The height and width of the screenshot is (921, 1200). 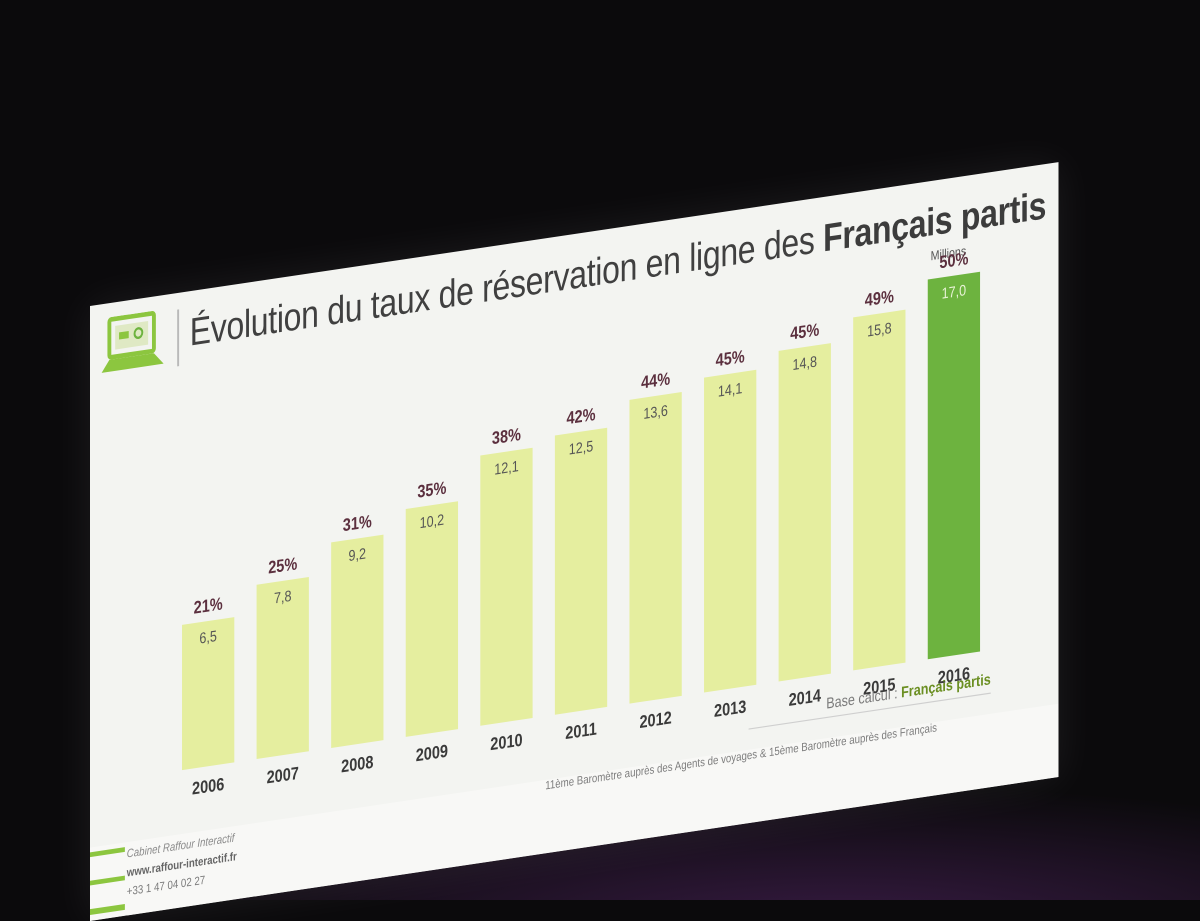 I want to click on year-tick-label: 2013, so click(x=730, y=709).